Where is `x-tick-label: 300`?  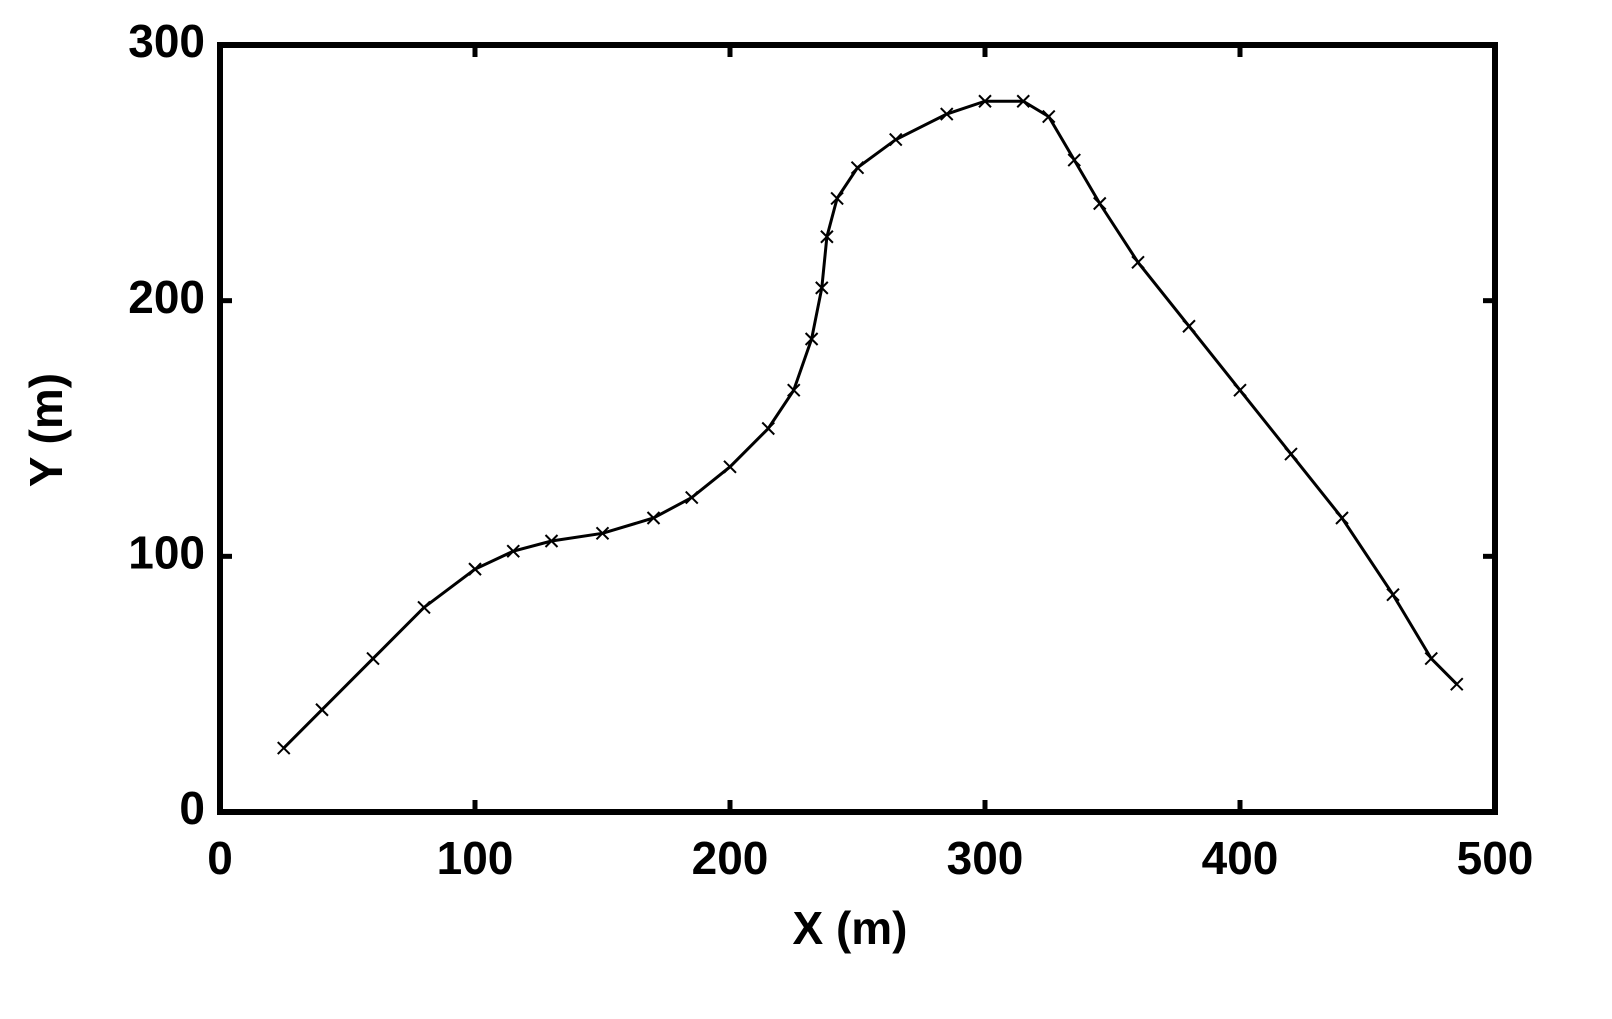 x-tick-label: 300 is located at coordinates (985, 858).